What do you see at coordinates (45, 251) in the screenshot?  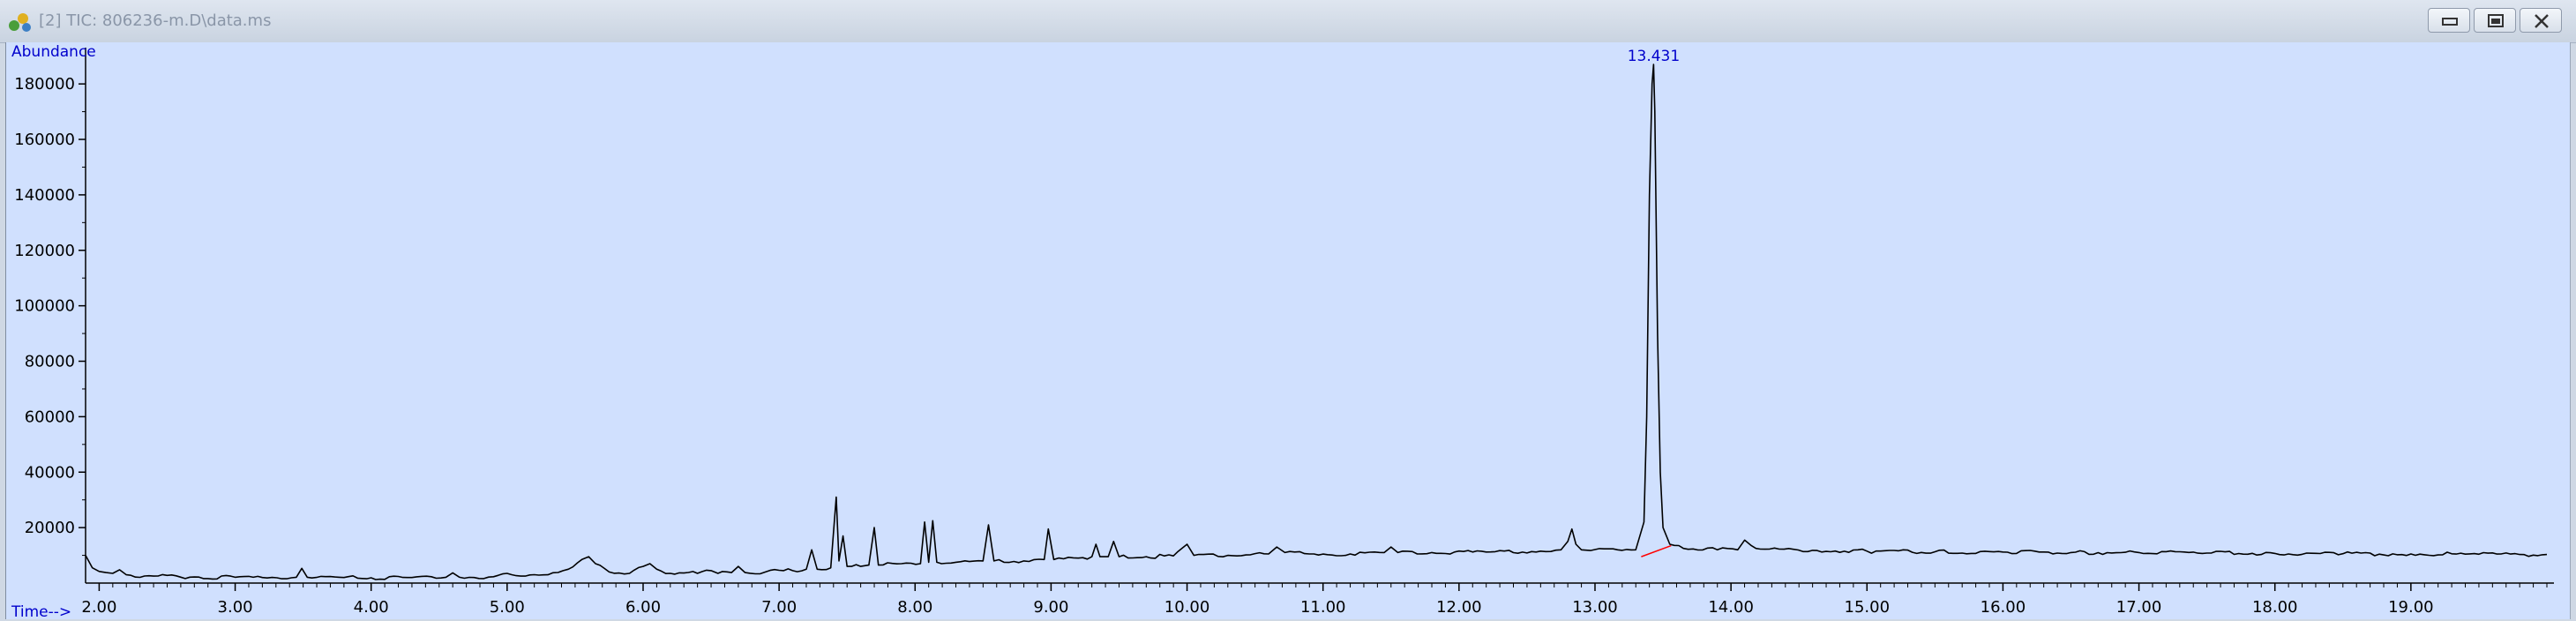 I see `y-tick-label: 120000` at bounding box center [45, 251].